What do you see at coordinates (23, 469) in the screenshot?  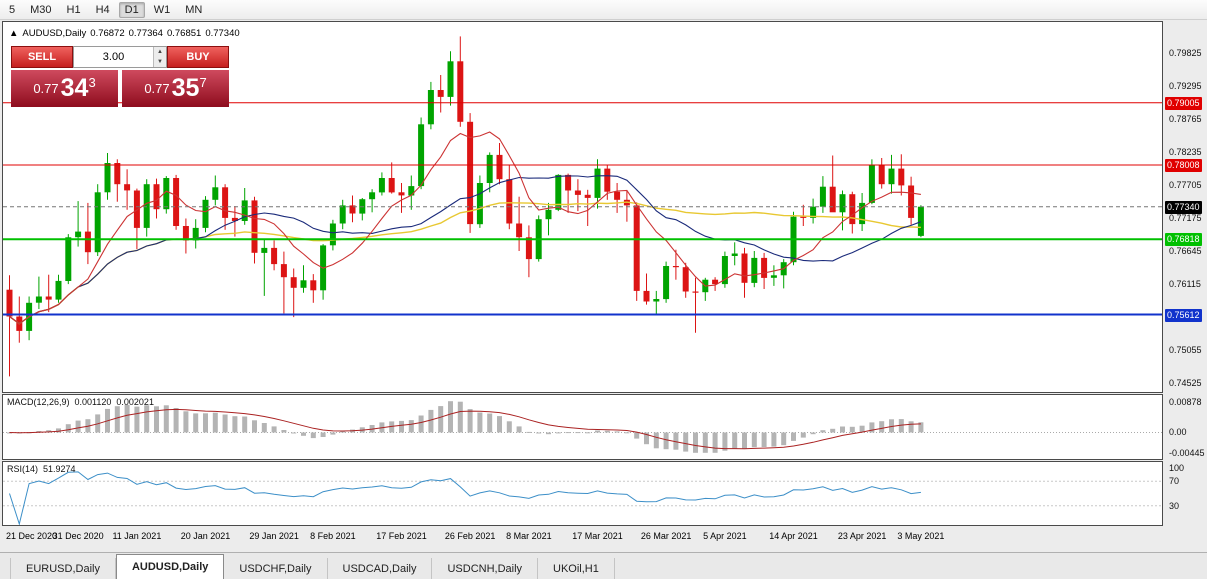 I see `rsi-name: RSI(14)` at bounding box center [23, 469].